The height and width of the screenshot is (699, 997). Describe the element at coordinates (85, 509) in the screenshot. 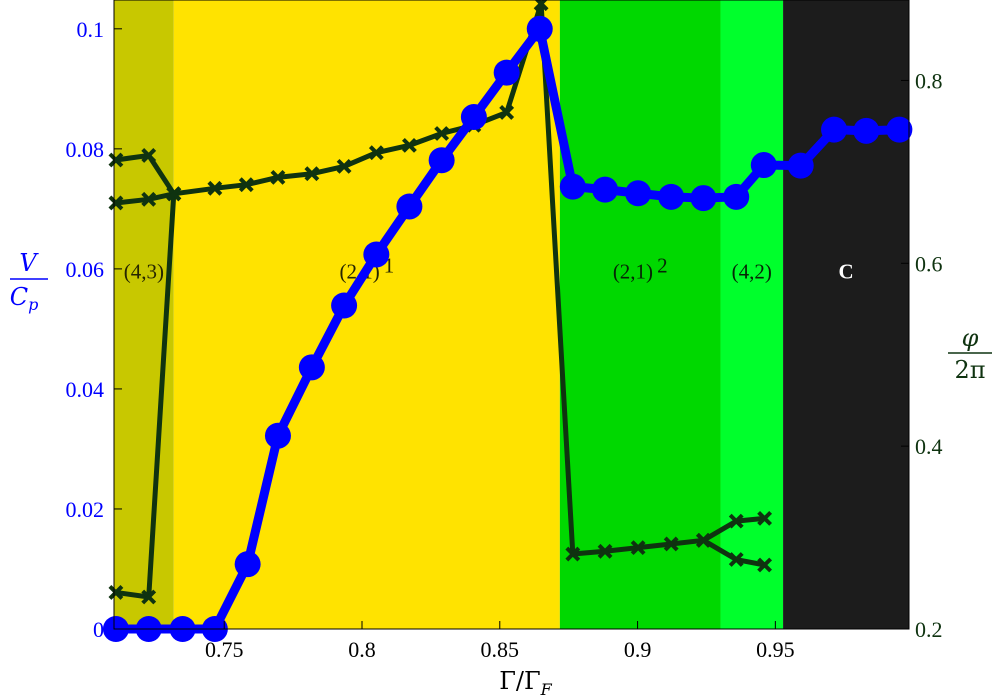

I see `y-left-tick-label-1: 0.02` at that location.